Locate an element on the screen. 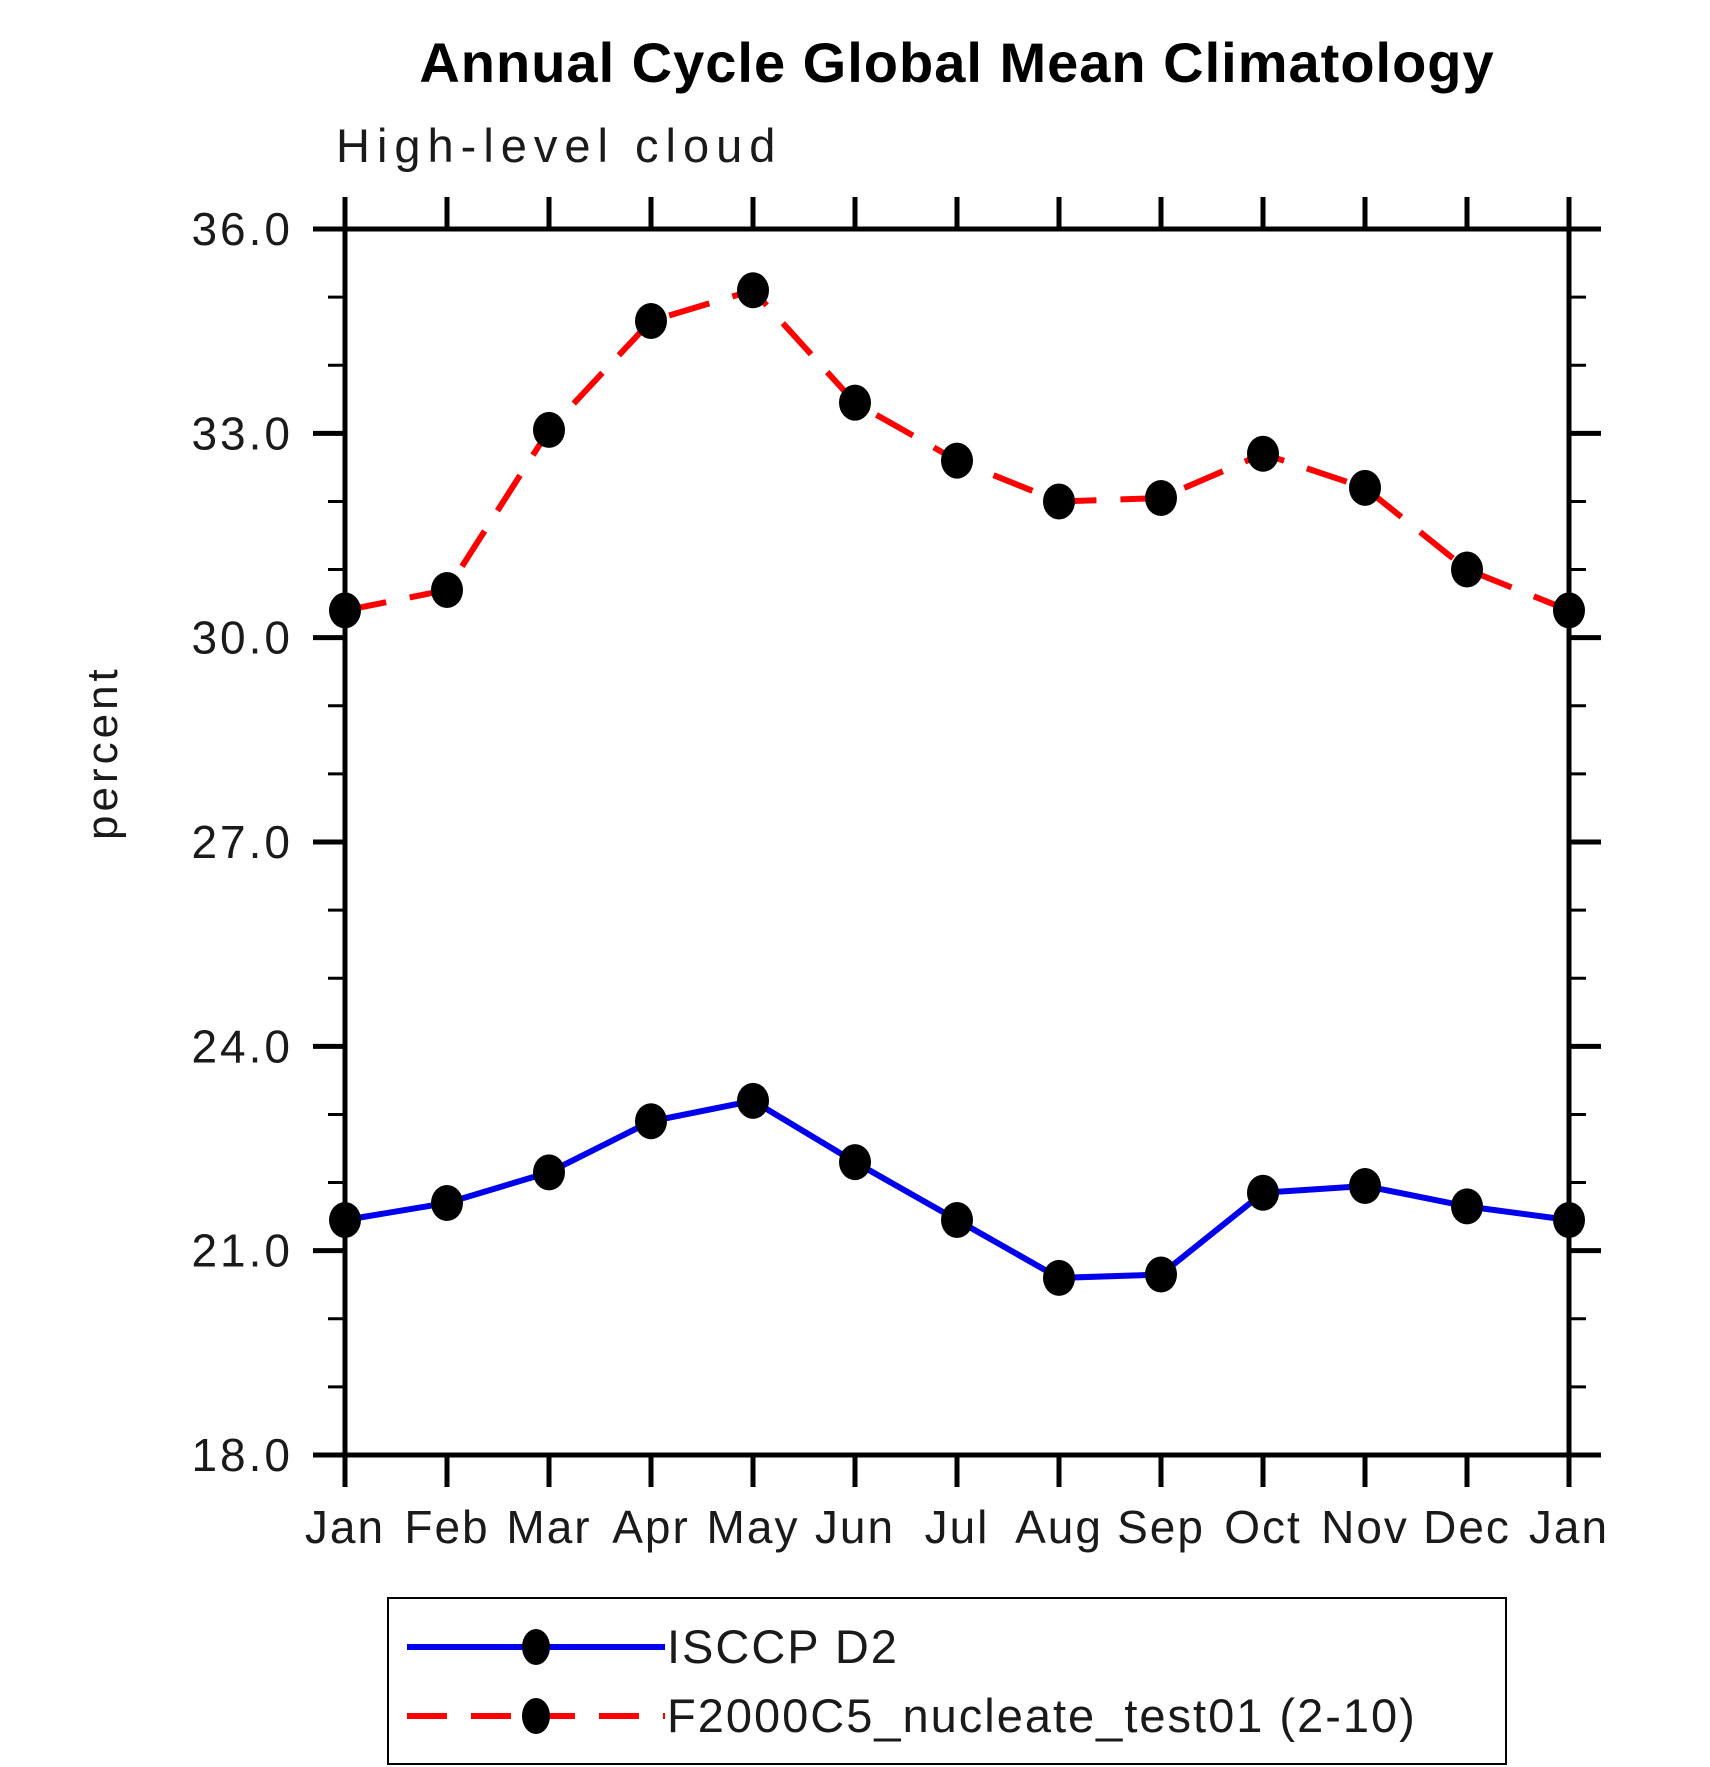 This screenshot has width=1710, height=1767. x-tick-label: Apr is located at coordinates (651, 1527).